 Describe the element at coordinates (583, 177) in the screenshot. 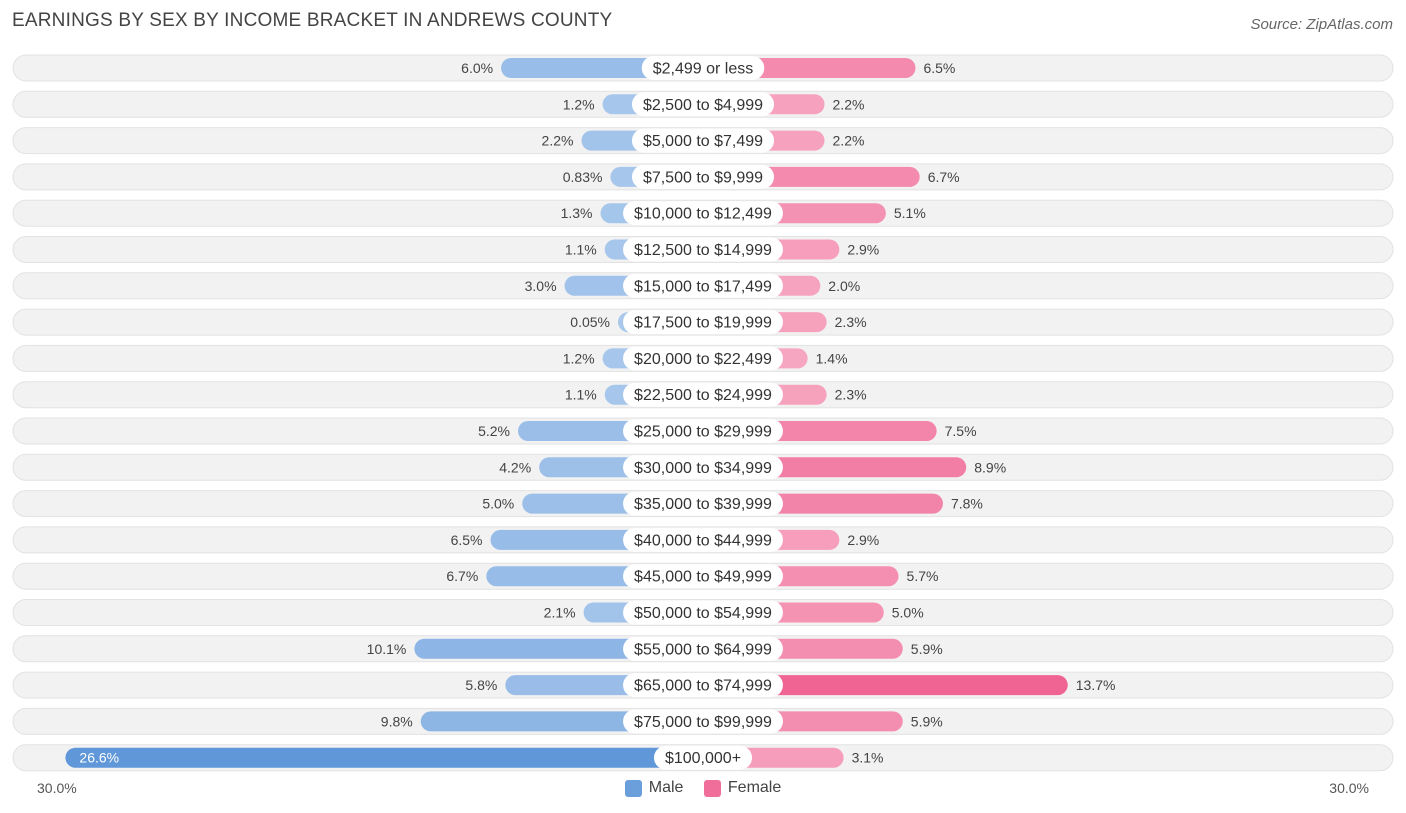

I see `male-value-label: 0.83%` at that location.